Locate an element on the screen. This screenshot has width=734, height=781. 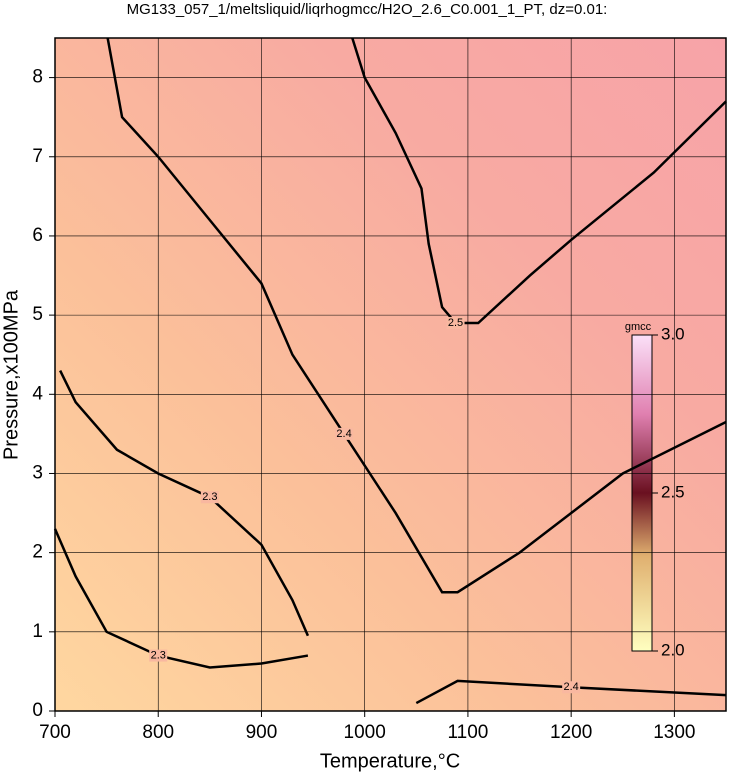
x-tick-label: 1300 is located at coordinates (674, 732).